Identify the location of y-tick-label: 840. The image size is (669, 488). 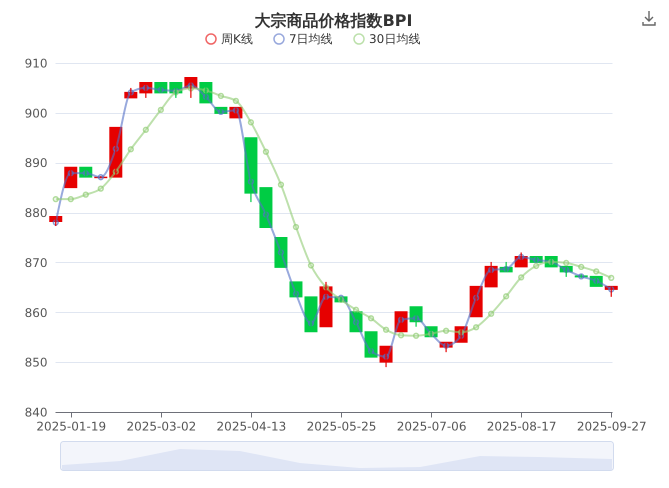
(36, 413).